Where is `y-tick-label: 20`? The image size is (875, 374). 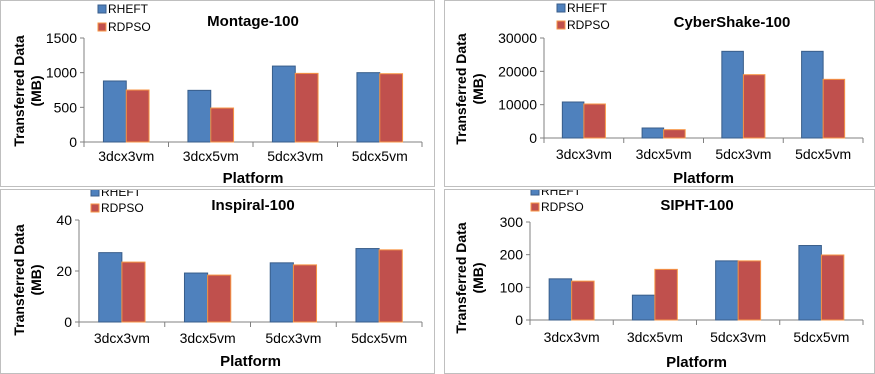
y-tick-label: 20 is located at coordinates (64, 271).